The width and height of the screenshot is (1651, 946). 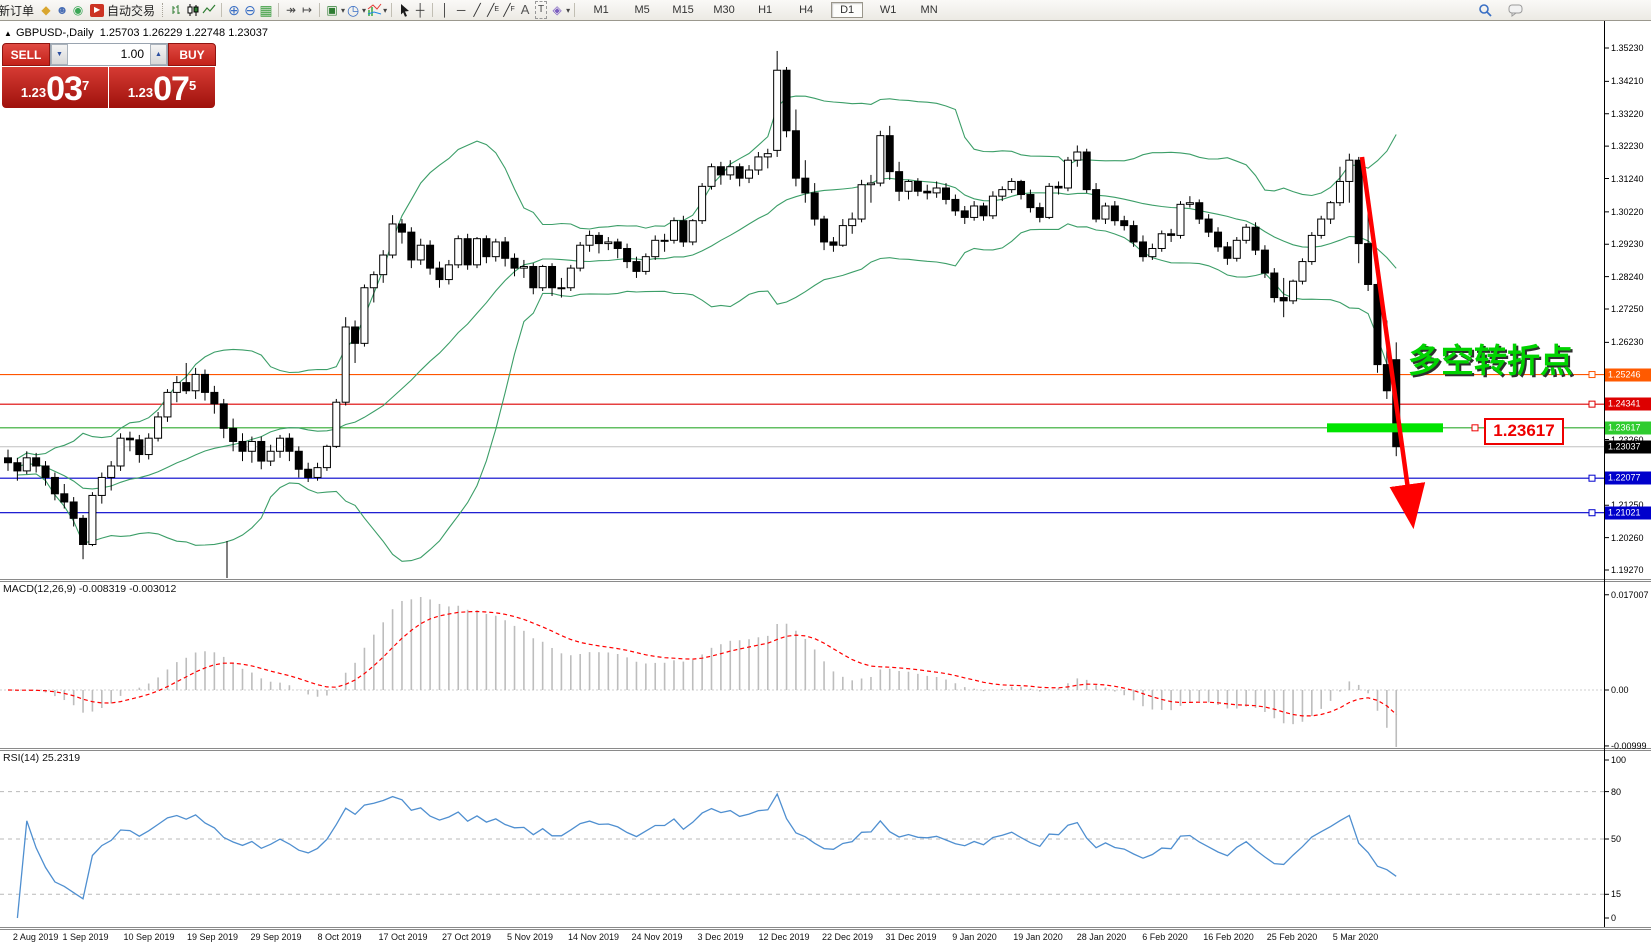 I want to click on timeframe-button-mn: MN, so click(x=929, y=10).